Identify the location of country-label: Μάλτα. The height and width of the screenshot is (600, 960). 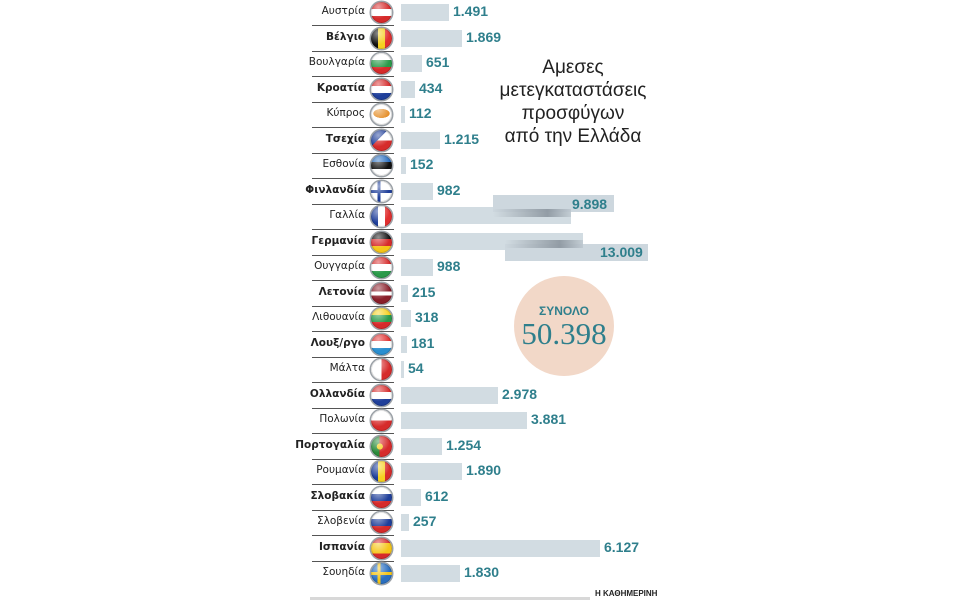
(347, 368).